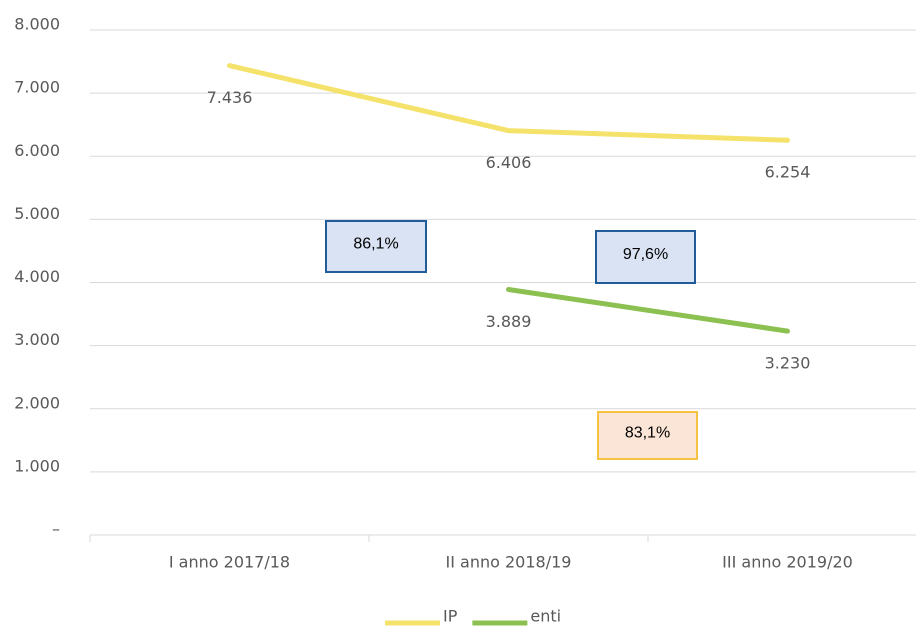 Image resolution: width=916 pixels, height=626 pixels. I want to click on y-tick-label: 7.000, so click(37, 87).